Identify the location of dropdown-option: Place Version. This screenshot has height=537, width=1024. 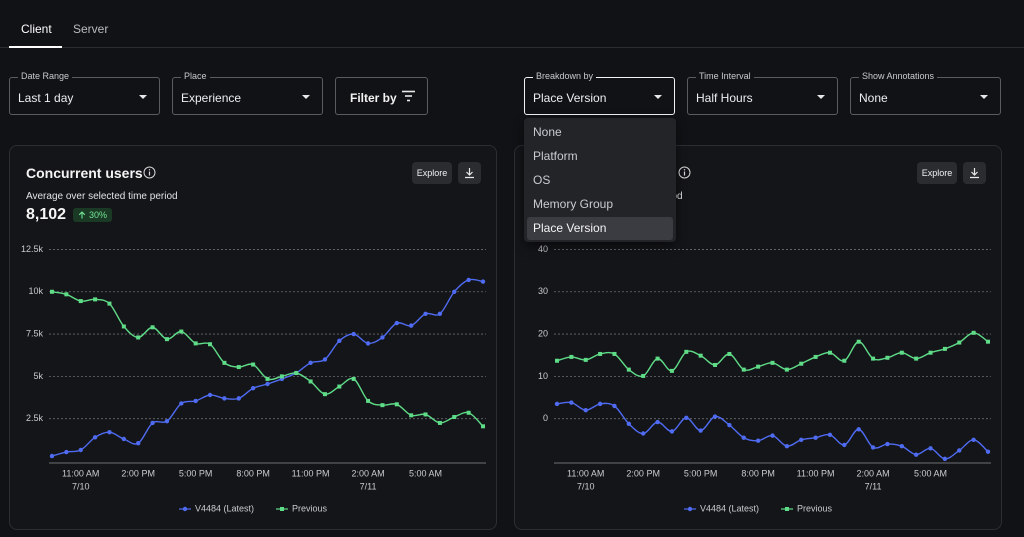
(600, 228).